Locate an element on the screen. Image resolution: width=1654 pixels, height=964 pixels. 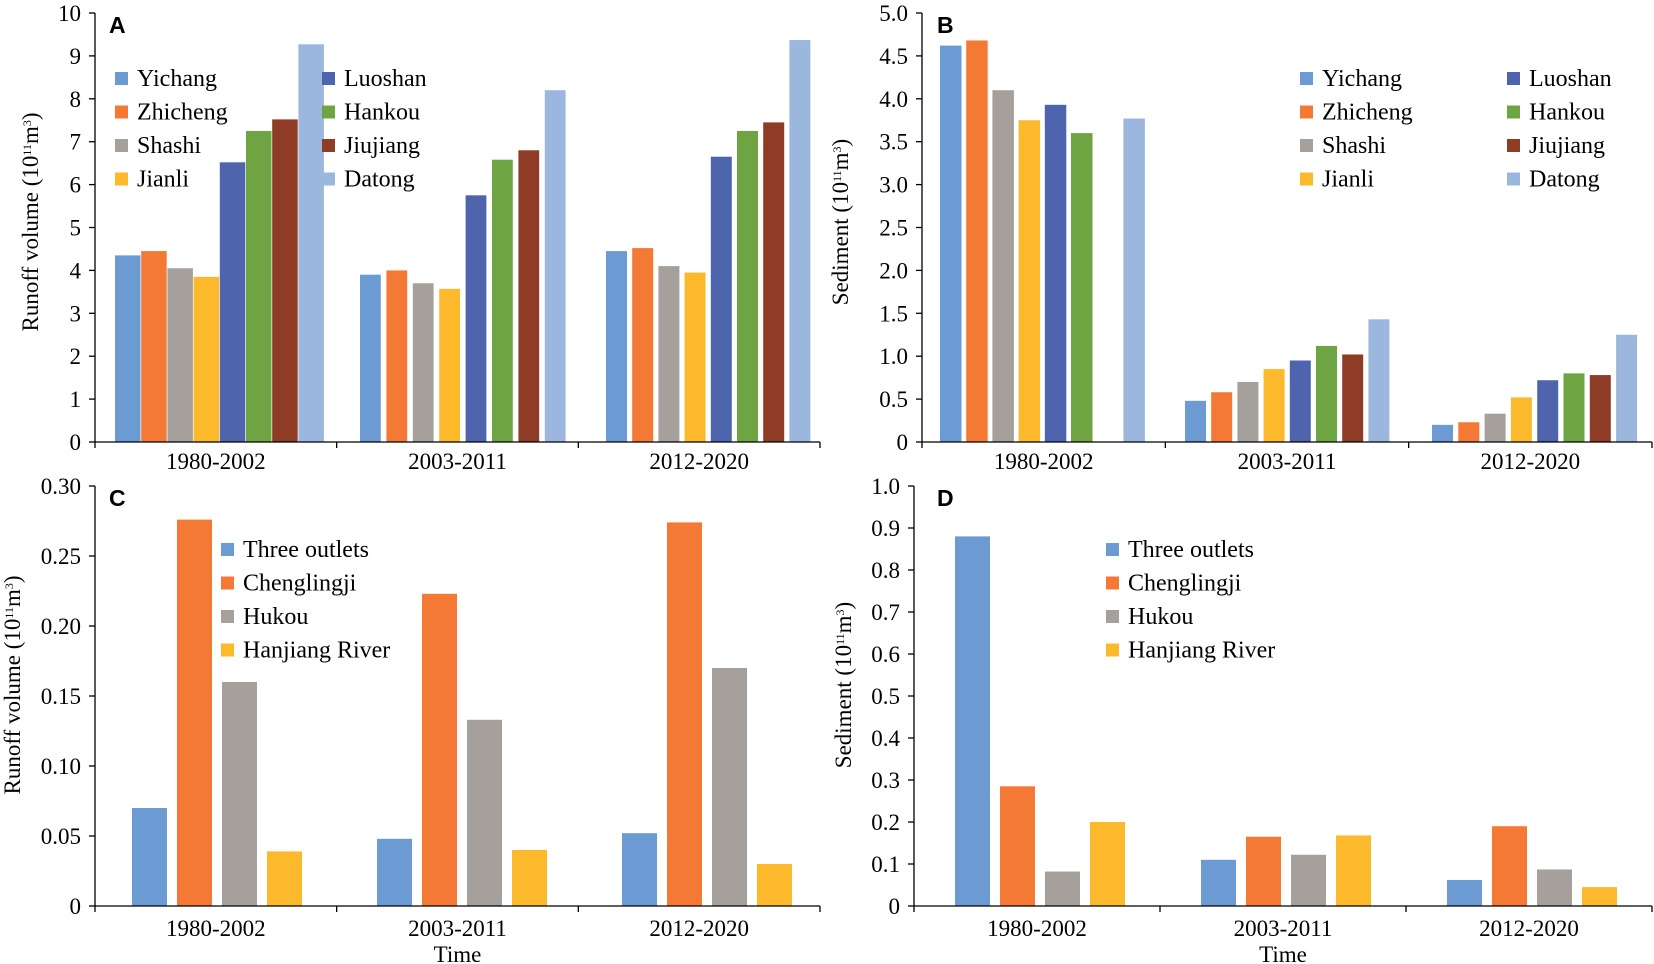
legend-swatch-yichang is located at coordinates (121, 78).